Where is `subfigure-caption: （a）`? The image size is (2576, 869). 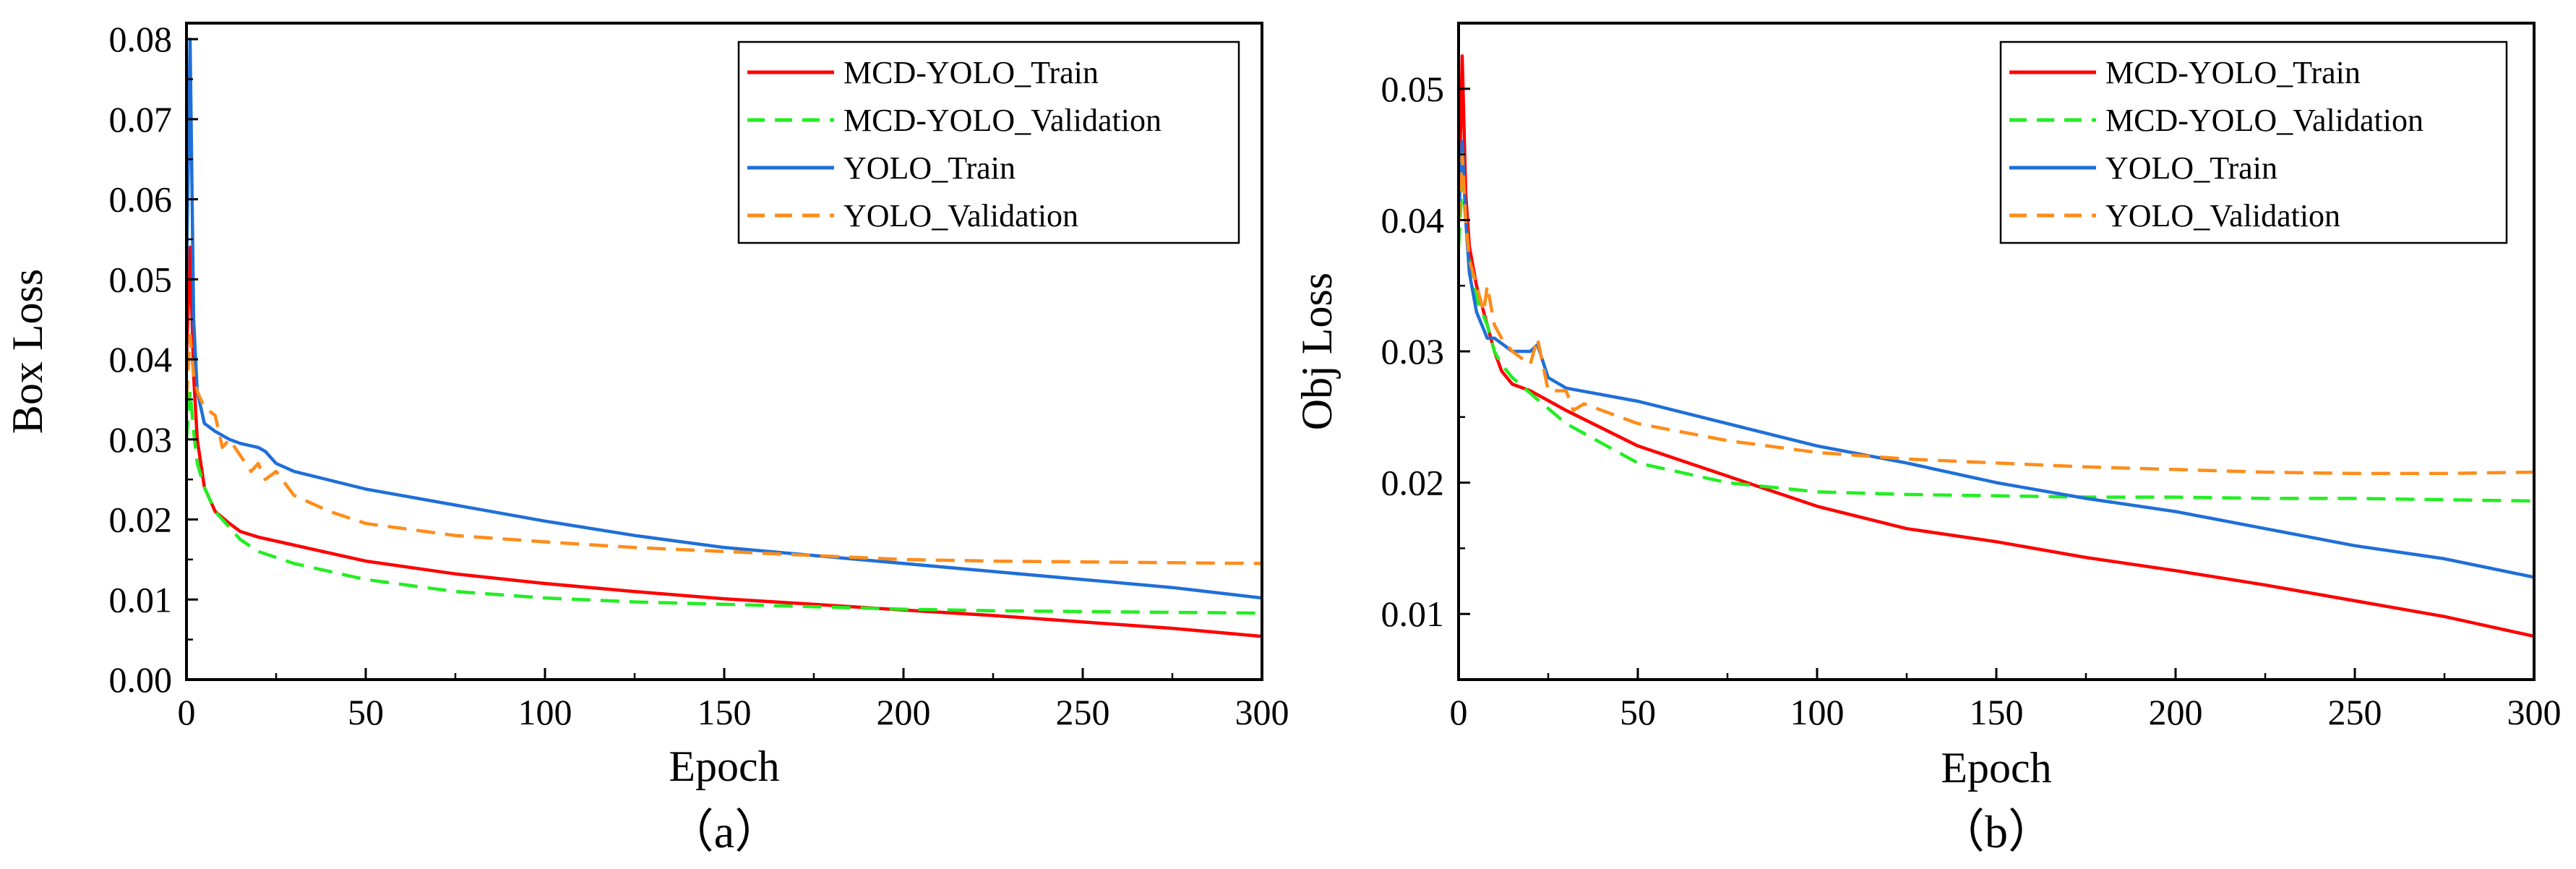
subfigure-caption: （a） is located at coordinates (725, 832).